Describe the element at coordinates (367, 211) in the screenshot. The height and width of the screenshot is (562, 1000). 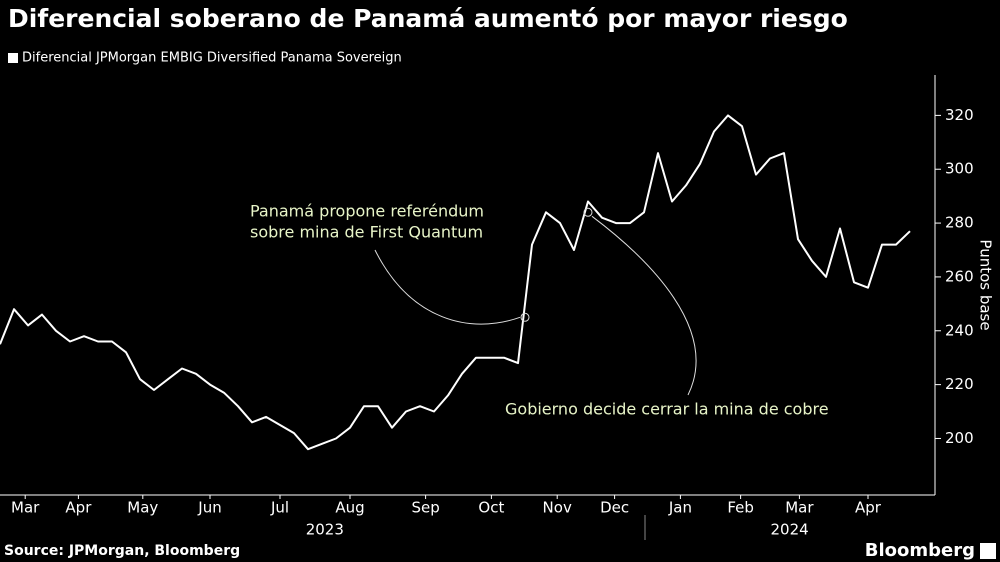
I see `annotation-text: Panamá propone referéndum` at that location.